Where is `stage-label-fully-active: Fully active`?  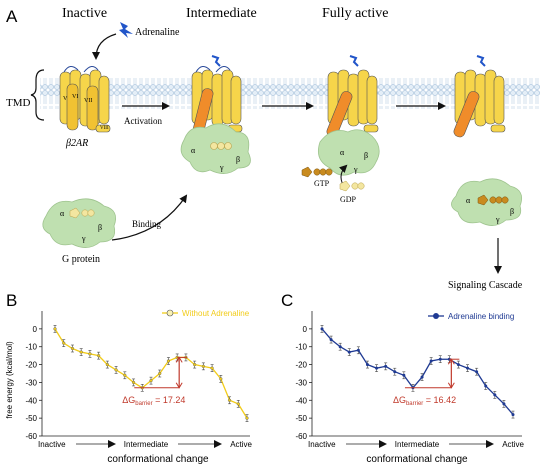
stage-label-fully-active: Fully active is located at coordinates (355, 13).